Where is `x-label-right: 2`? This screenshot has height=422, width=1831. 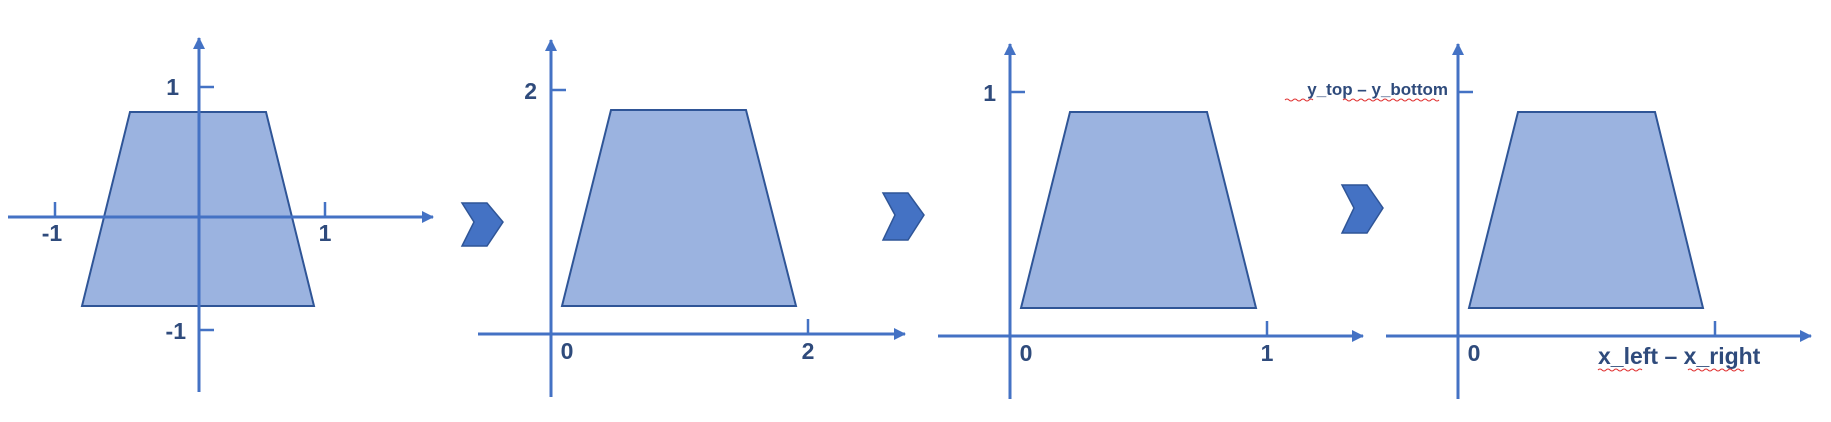
x-label-right: 2 is located at coordinates (808, 351).